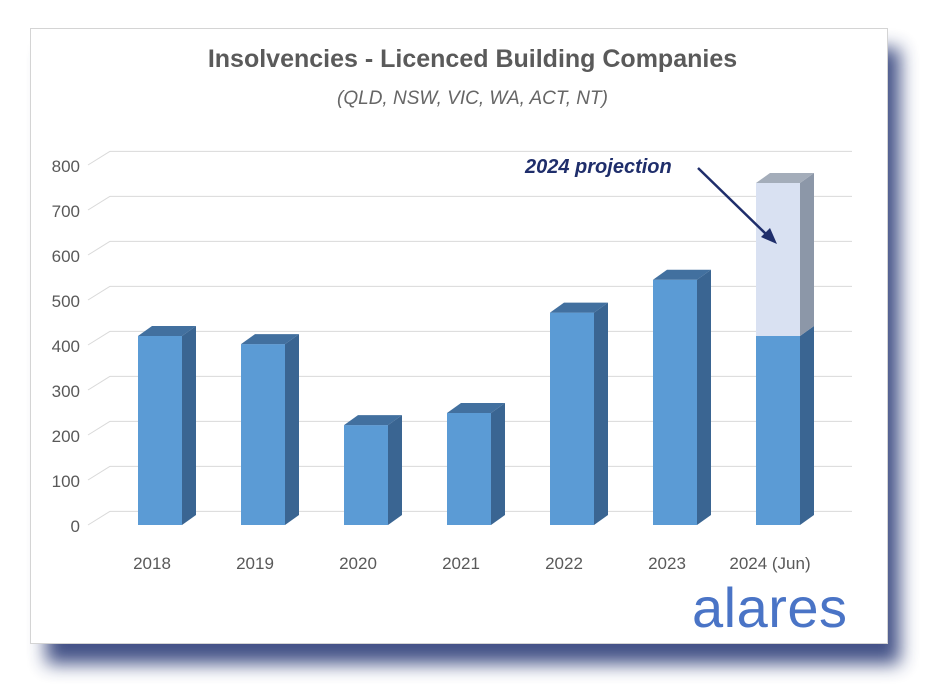 This screenshot has height=697, width=945. I want to click on y-axis-ticks: 0 100 200 300 400 500 600 700 800, so click(66, 346).